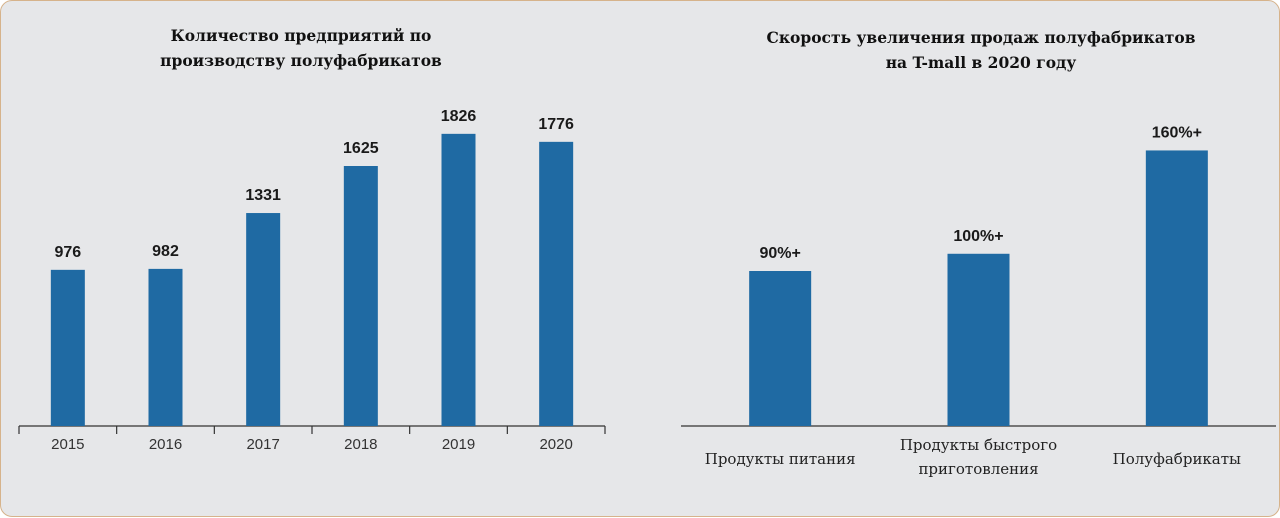  I want to click on x-tick-label-tmall: Полуфабрикаты, so click(1177, 459).